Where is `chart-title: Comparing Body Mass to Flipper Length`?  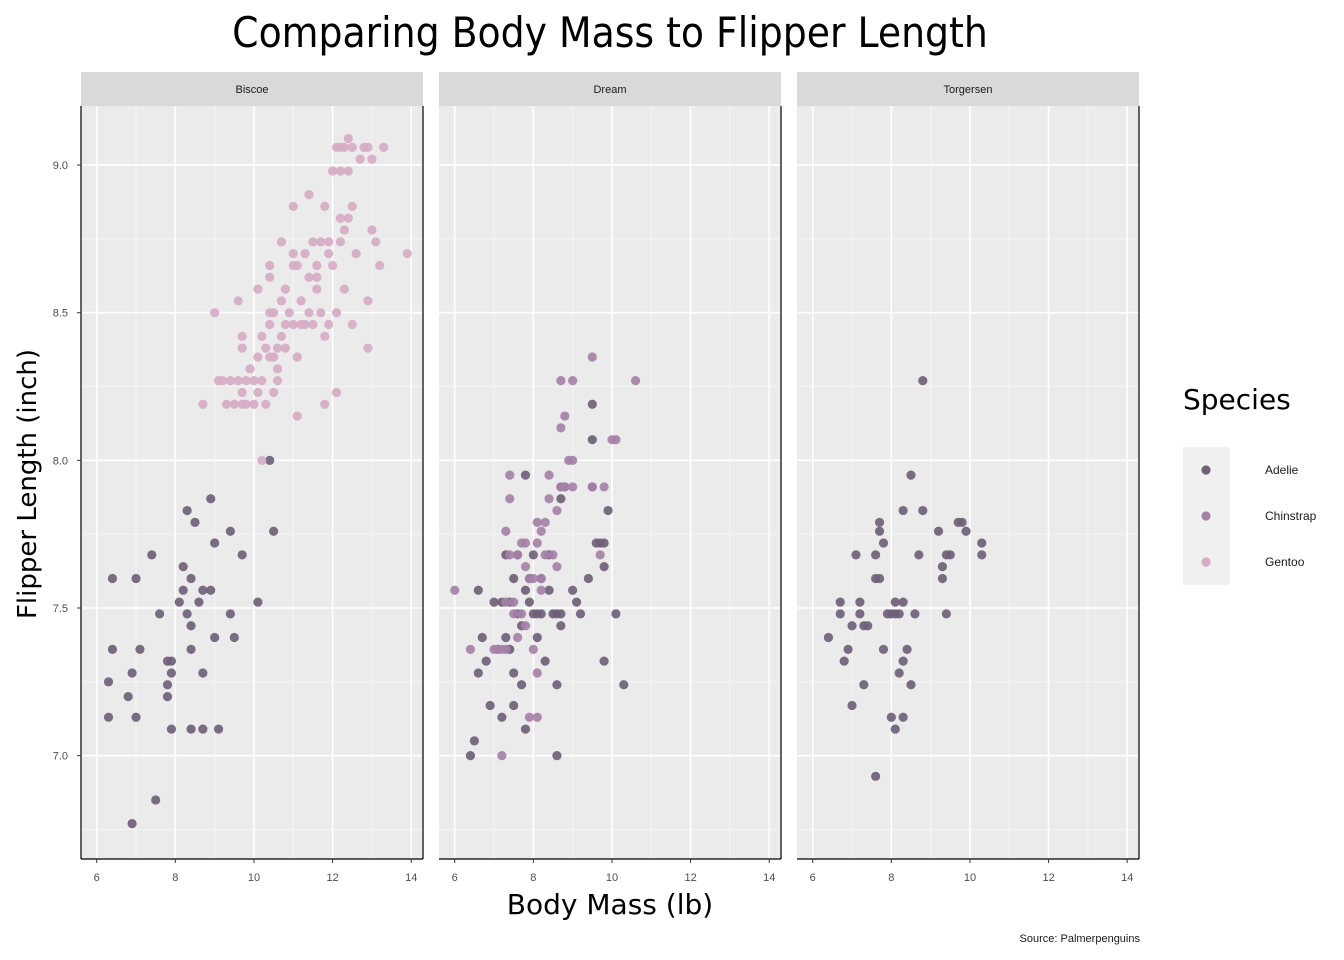 chart-title: Comparing Body Mass to Flipper Length is located at coordinates (610, 32).